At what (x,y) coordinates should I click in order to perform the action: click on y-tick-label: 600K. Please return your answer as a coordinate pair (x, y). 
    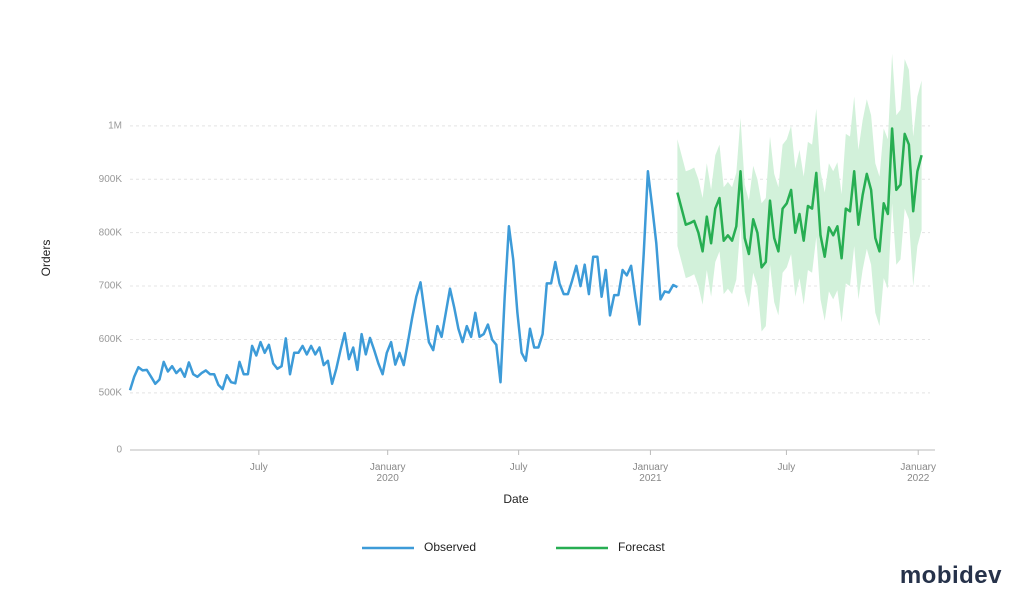
    Looking at the image, I should click on (111, 339).